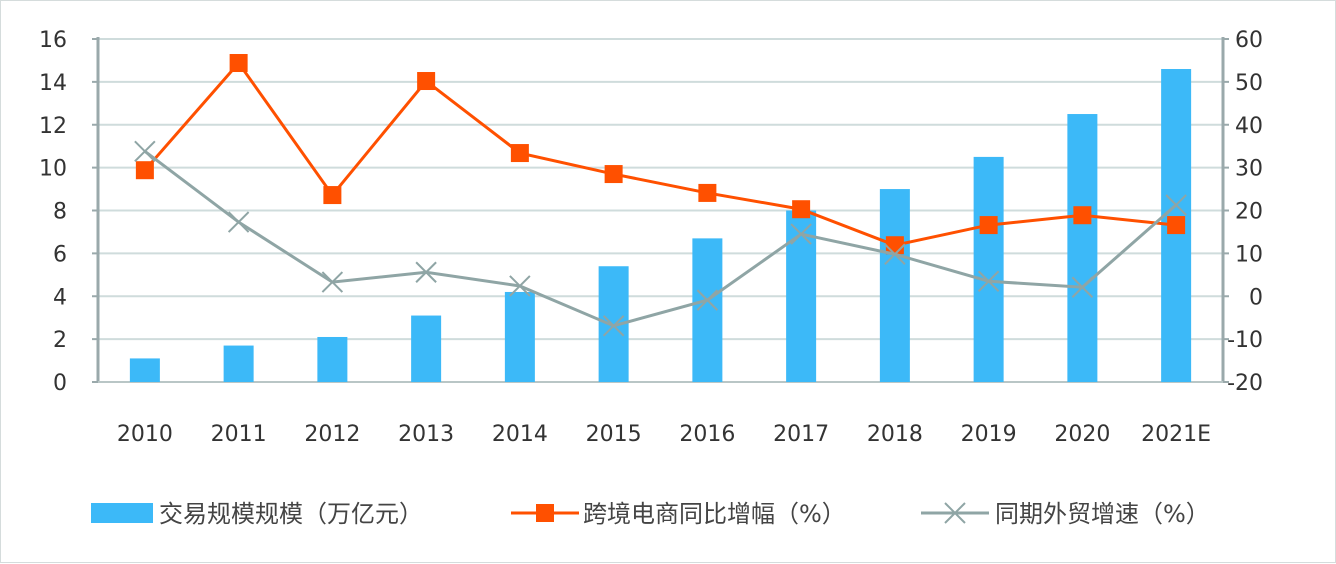  I want to click on x-tick-label: 2016, so click(707, 434).